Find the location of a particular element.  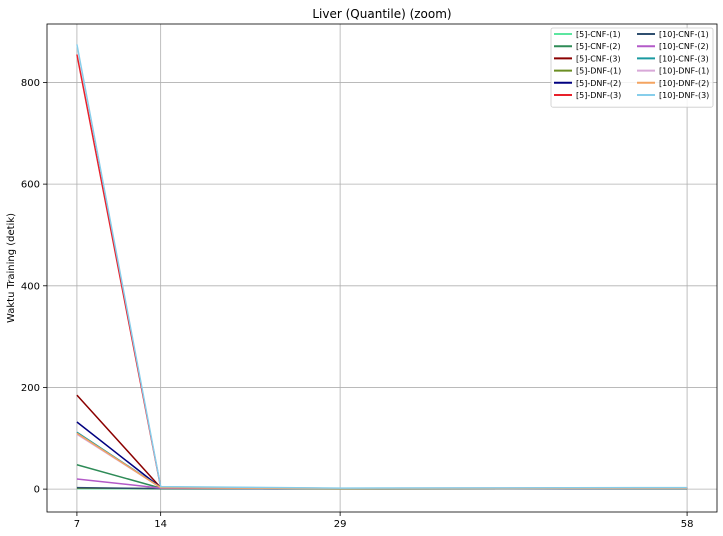

legend-entry: [10]-CNF-(1) is located at coordinates (684, 34).